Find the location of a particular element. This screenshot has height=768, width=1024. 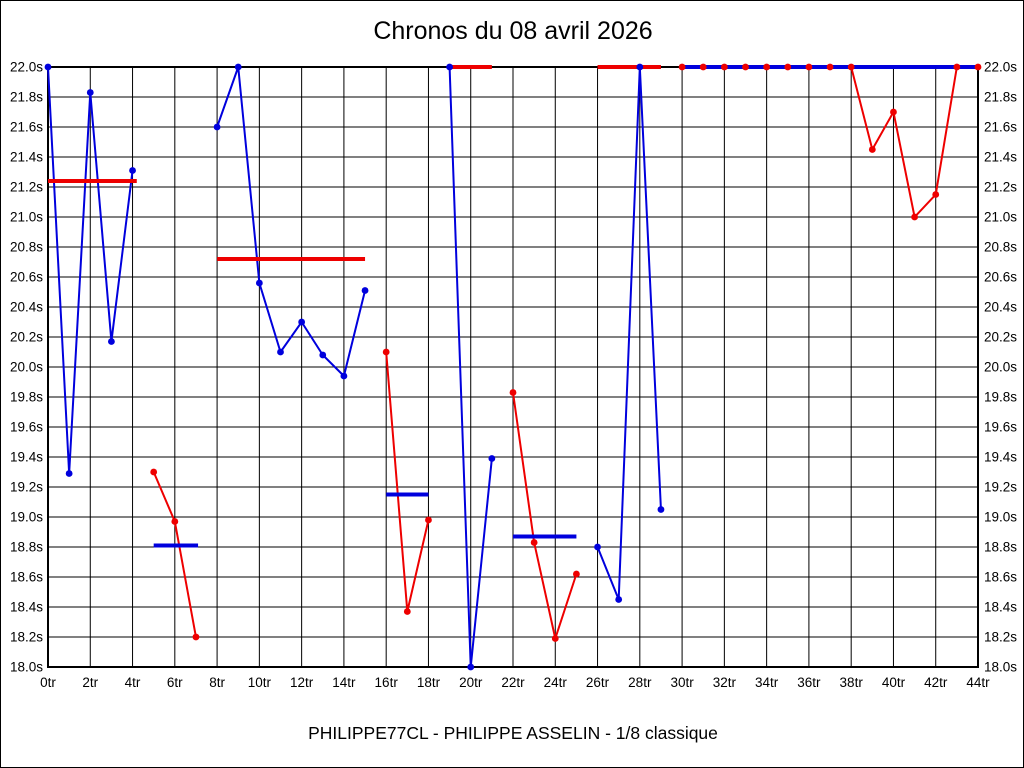

y-tick-label-left: 20.4s is located at coordinates (26, 307).